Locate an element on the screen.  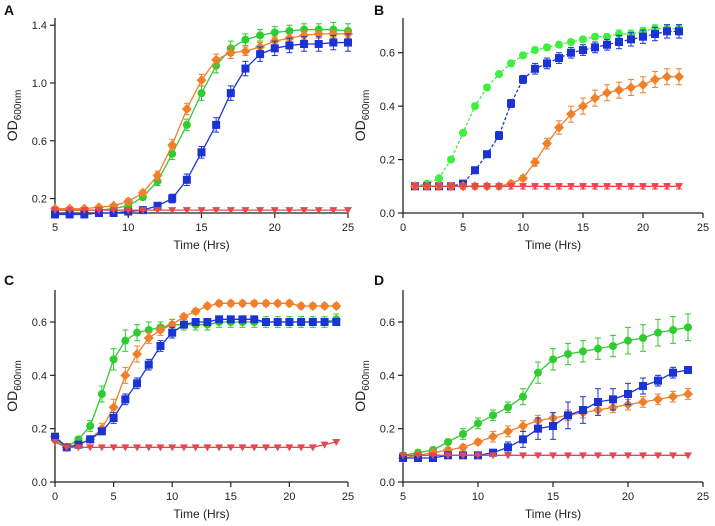
series-red is located at coordinates (545, 456).